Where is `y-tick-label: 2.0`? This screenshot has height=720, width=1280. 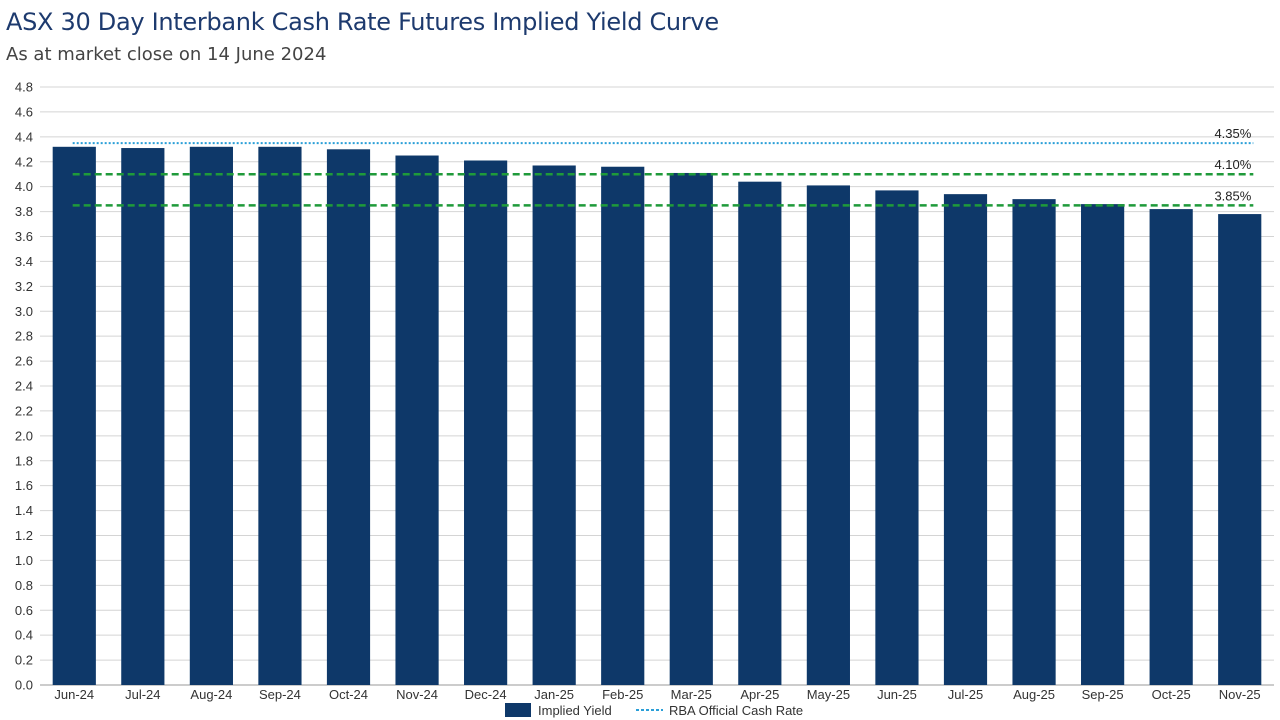
y-tick-label: 2.0 is located at coordinates (24, 435).